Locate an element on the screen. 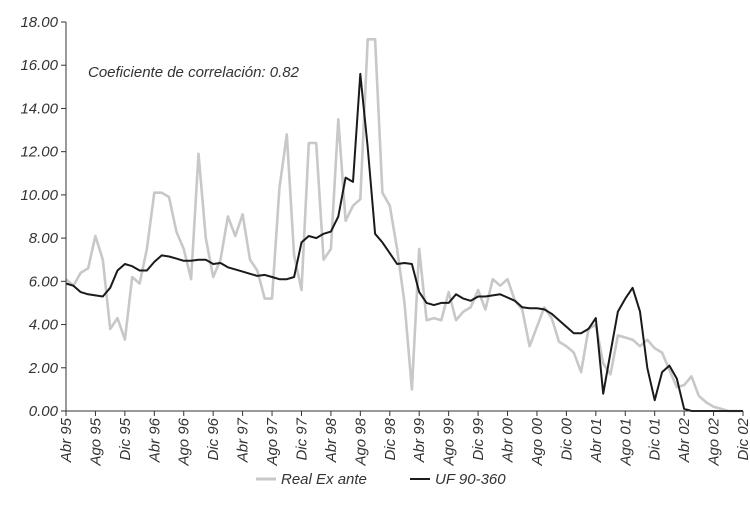  x-tick-label: Abr 98 is located at coordinates (331, 440).